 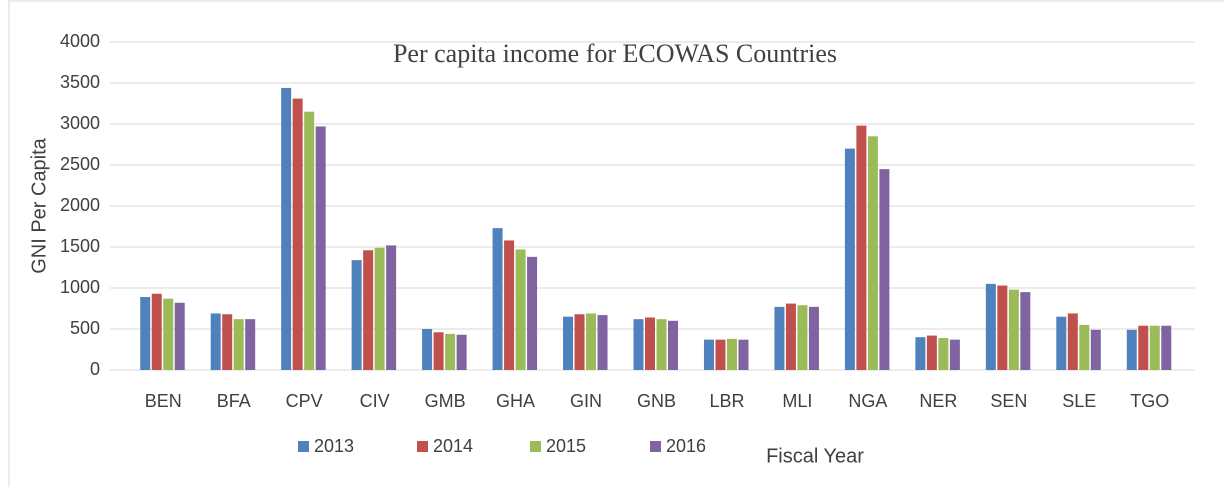 What do you see at coordinates (515, 401) in the screenshot?
I see `x-tick-label: GHA` at bounding box center [515, 401].